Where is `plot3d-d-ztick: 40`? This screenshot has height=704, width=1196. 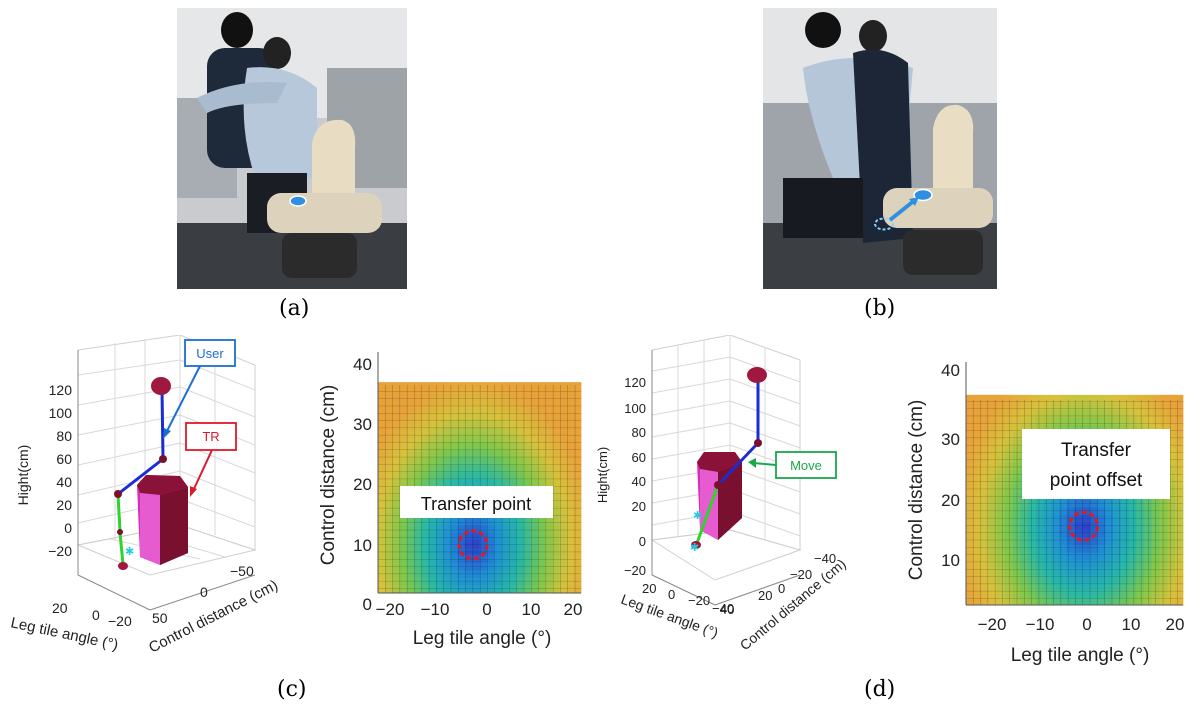
plot3d-d-ztick: 40 is located at coordinates (639, 481).